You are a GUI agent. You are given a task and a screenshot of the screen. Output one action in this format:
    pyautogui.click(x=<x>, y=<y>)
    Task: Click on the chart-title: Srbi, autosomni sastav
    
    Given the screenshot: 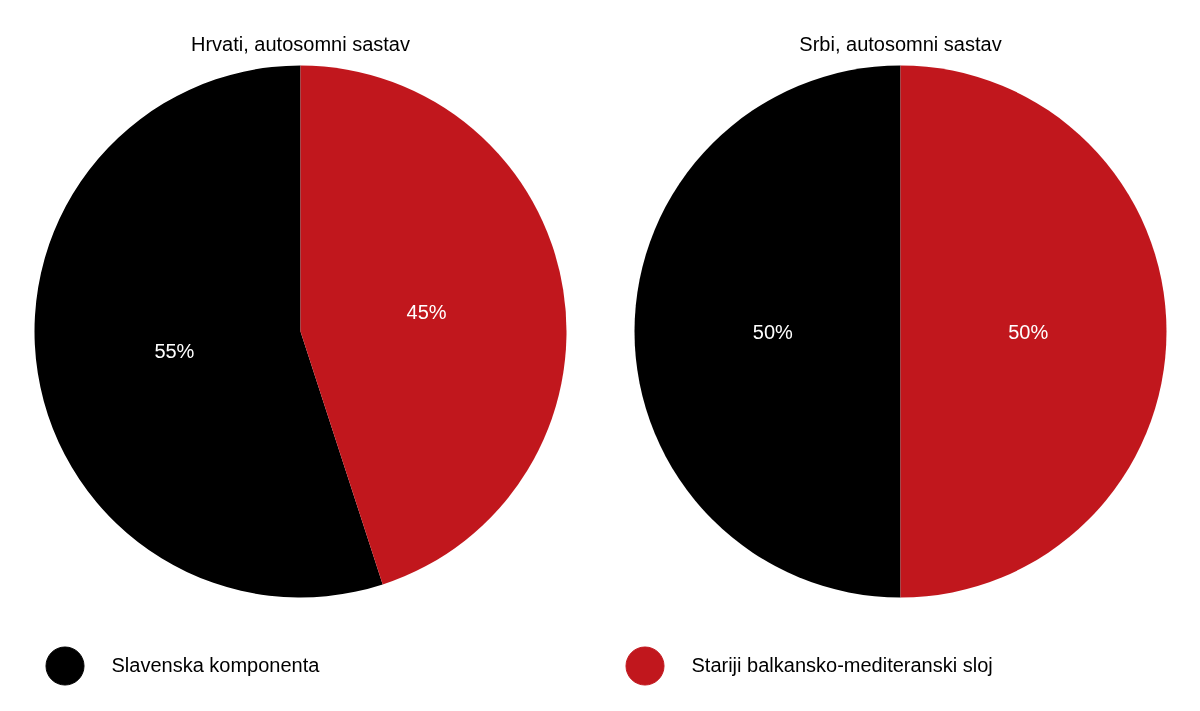 What is the action you would take?
    pyautogui.click(x=900, y=43)
    